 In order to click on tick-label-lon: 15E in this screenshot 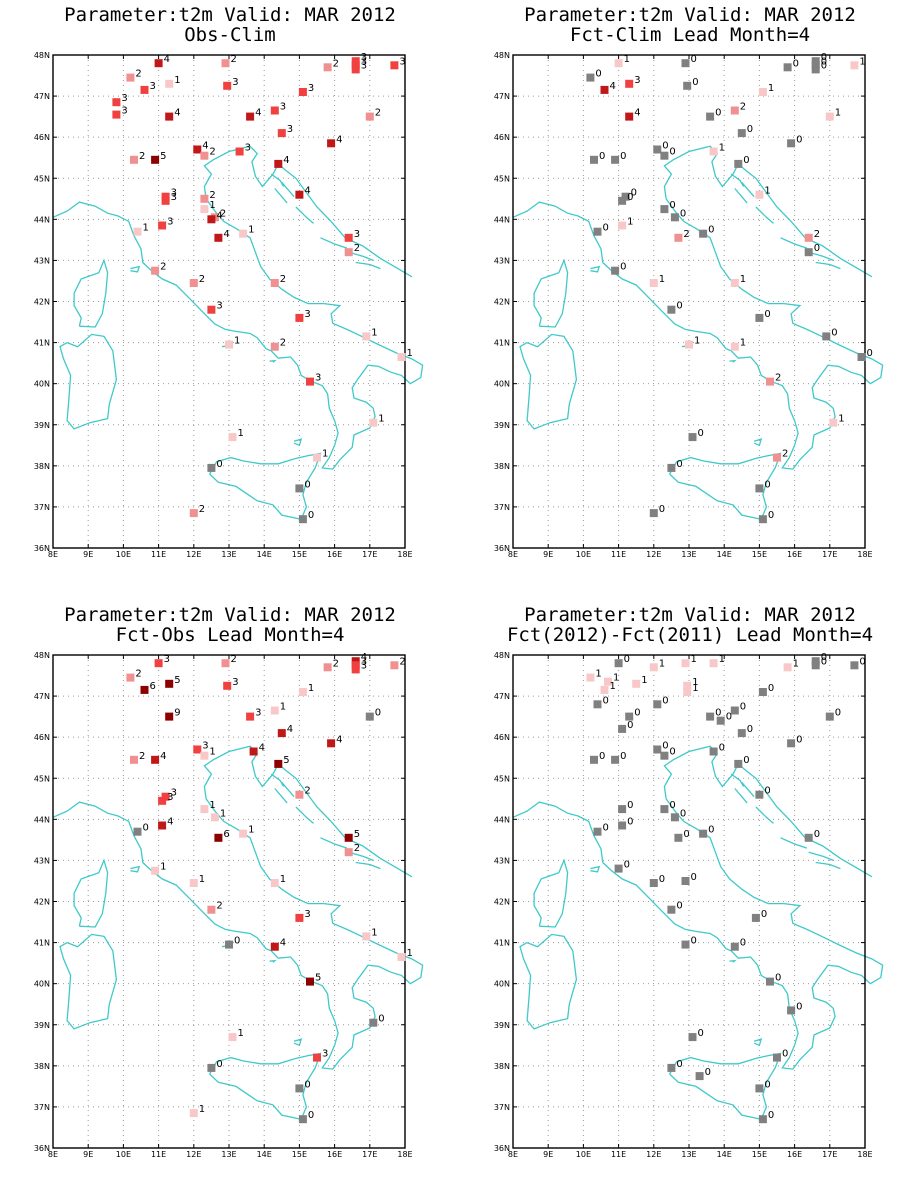, I will do `click(759, 1154)`.